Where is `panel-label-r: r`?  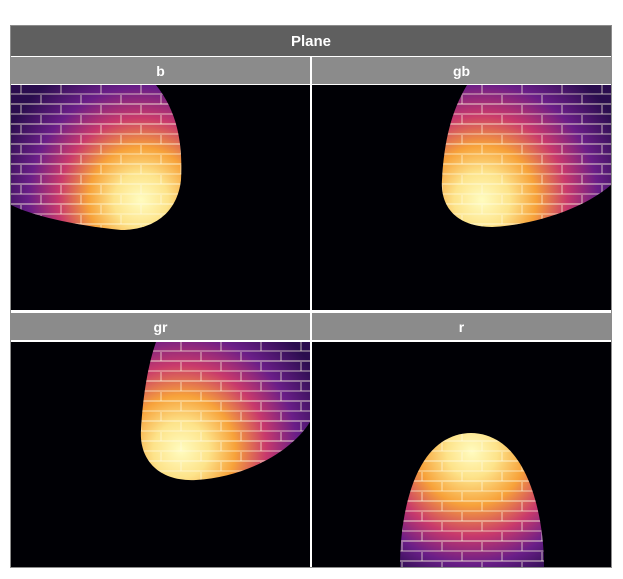 panel-label-r: r is located at coordinates (461, 326).